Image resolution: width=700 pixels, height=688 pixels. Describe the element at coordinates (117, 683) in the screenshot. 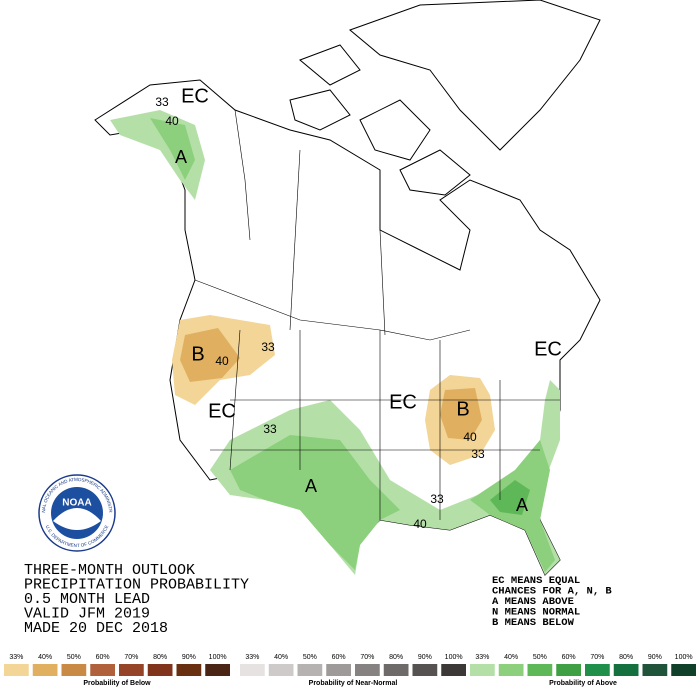

I see `color-bar-title: Probability of Below` at that location.